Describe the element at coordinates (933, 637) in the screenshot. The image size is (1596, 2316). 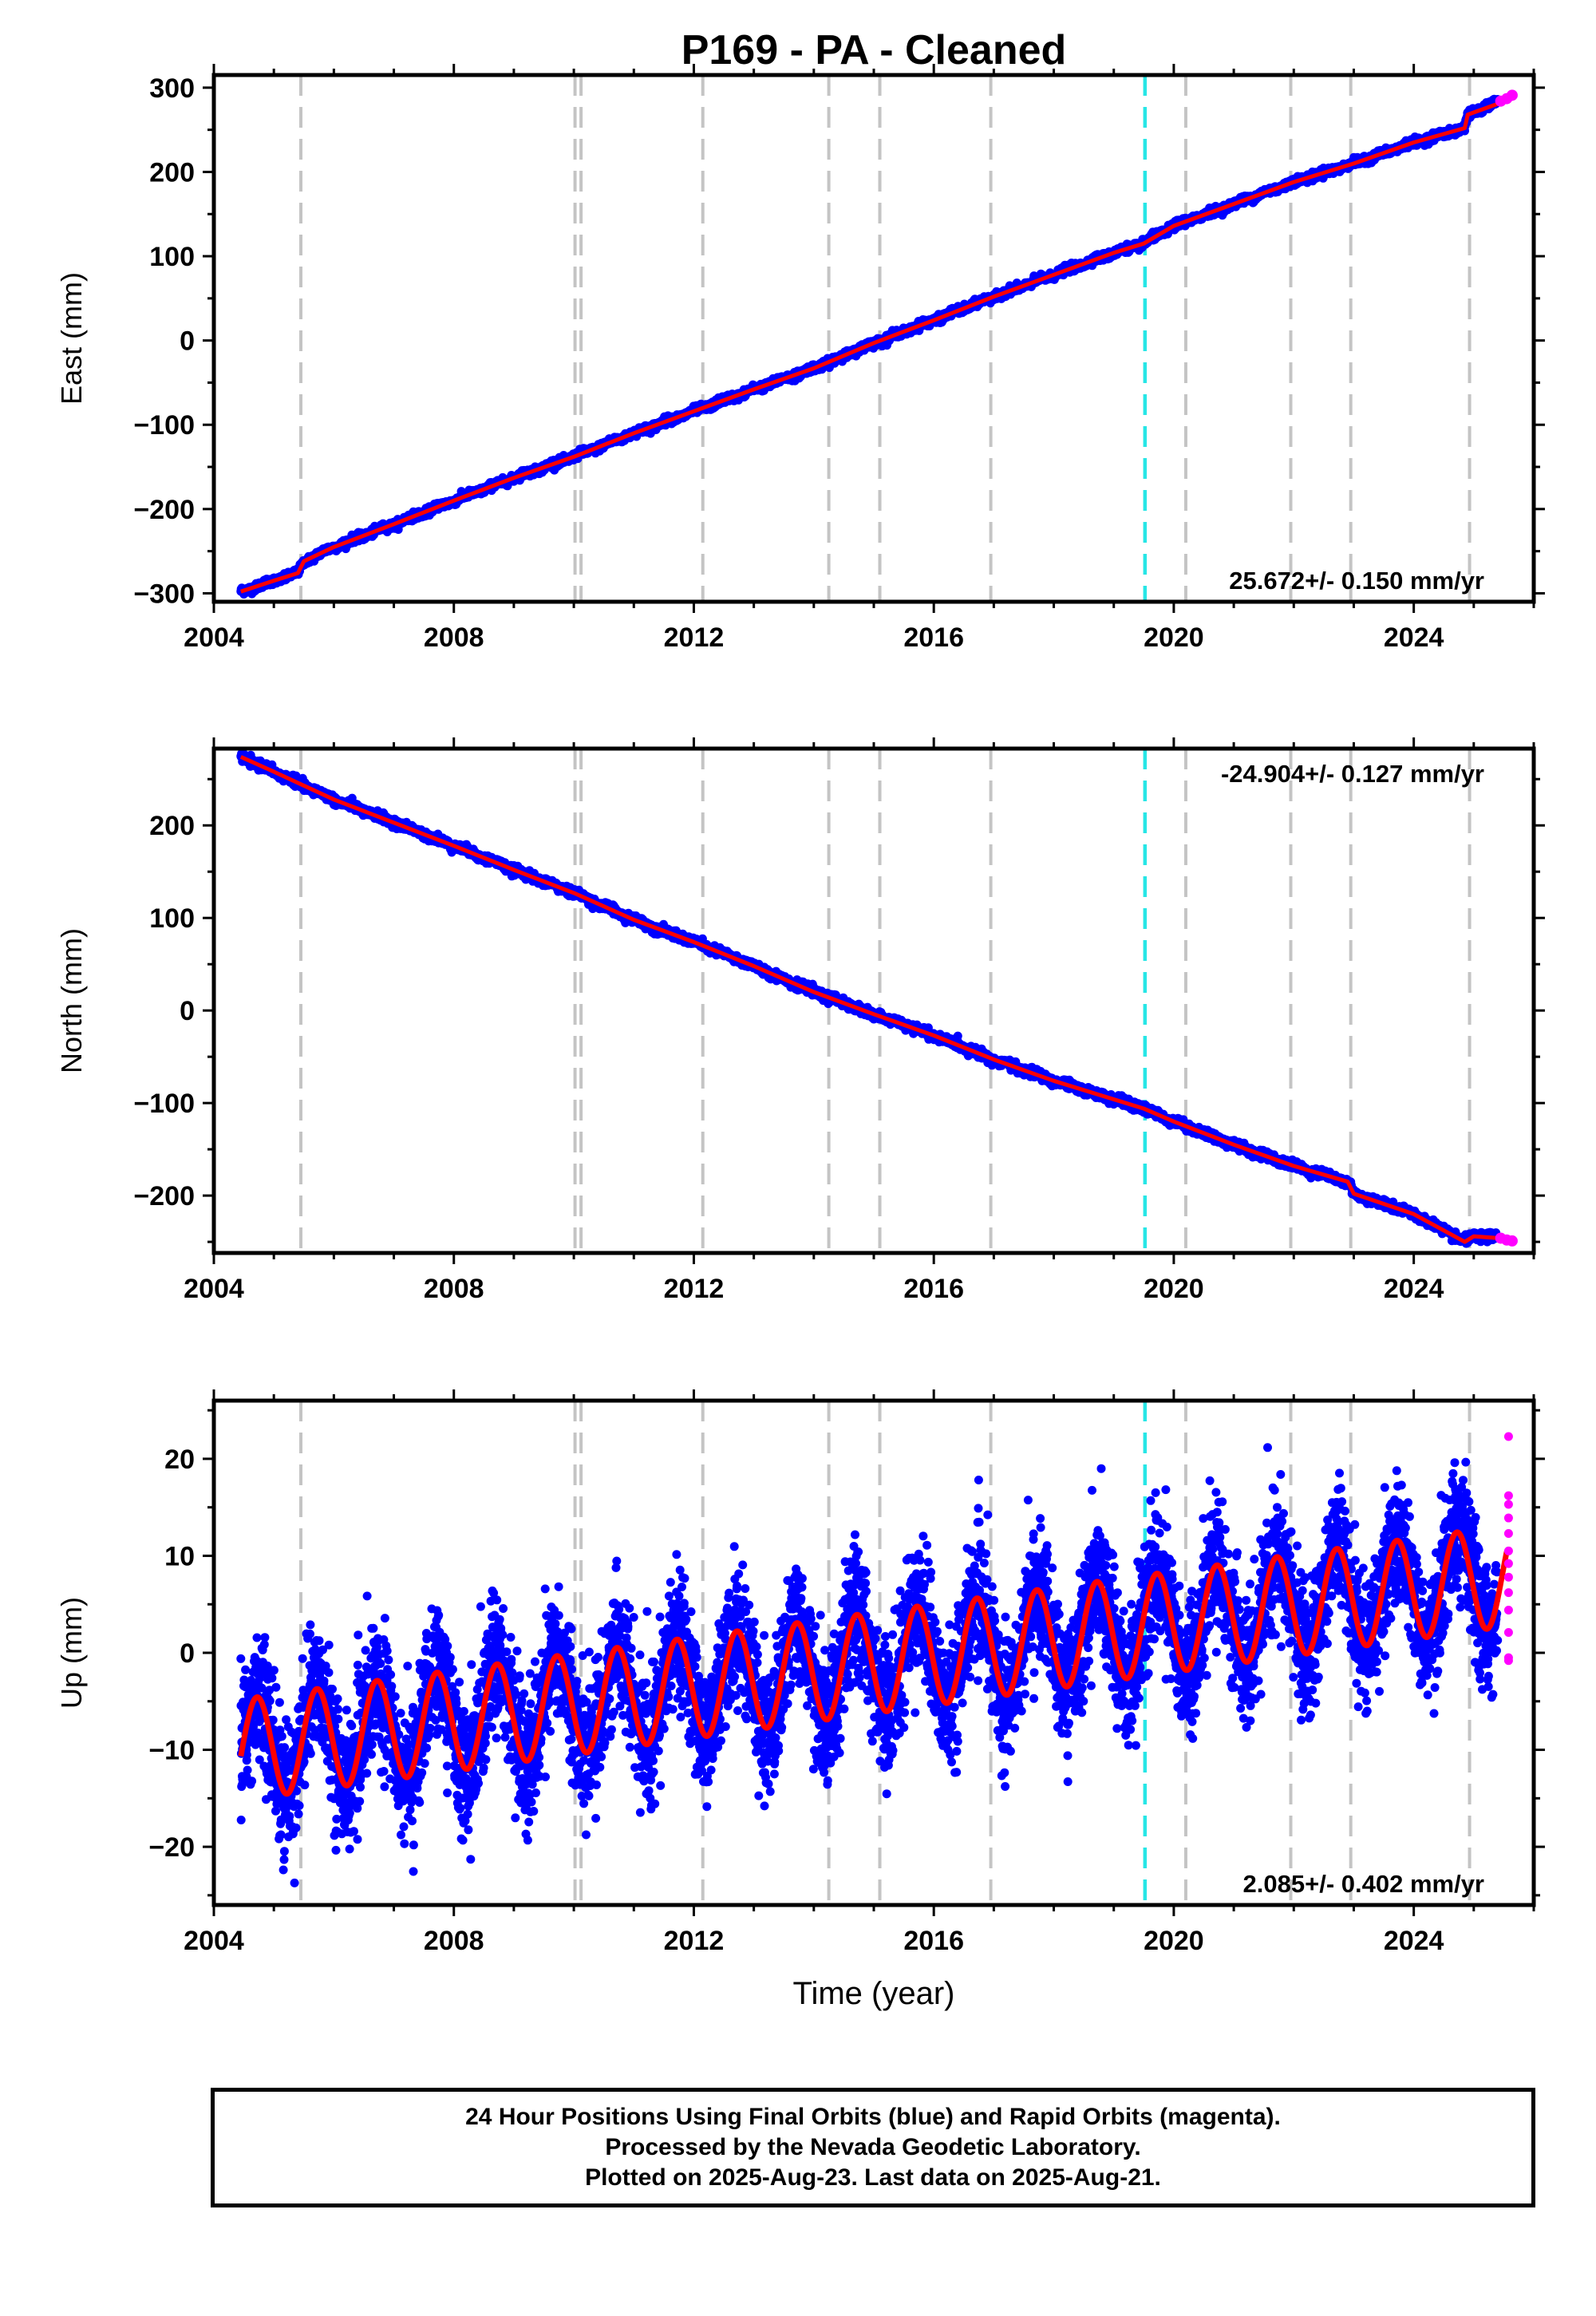
I see `x-tick-label: 2016` at that location.